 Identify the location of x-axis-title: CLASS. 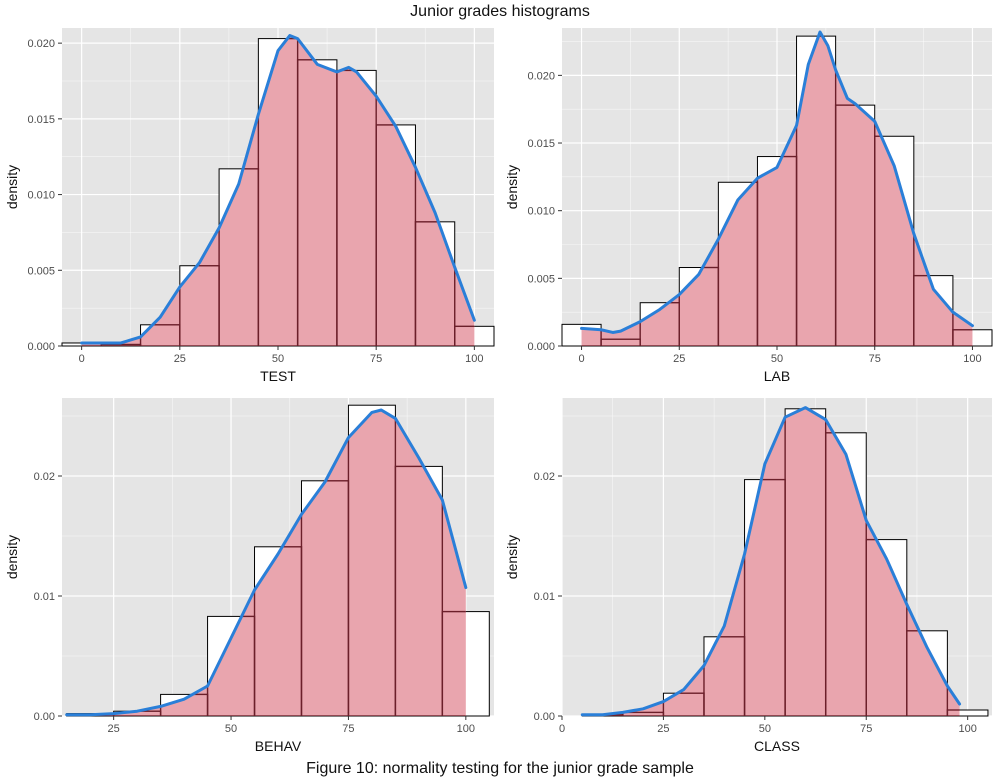
(777, 746).